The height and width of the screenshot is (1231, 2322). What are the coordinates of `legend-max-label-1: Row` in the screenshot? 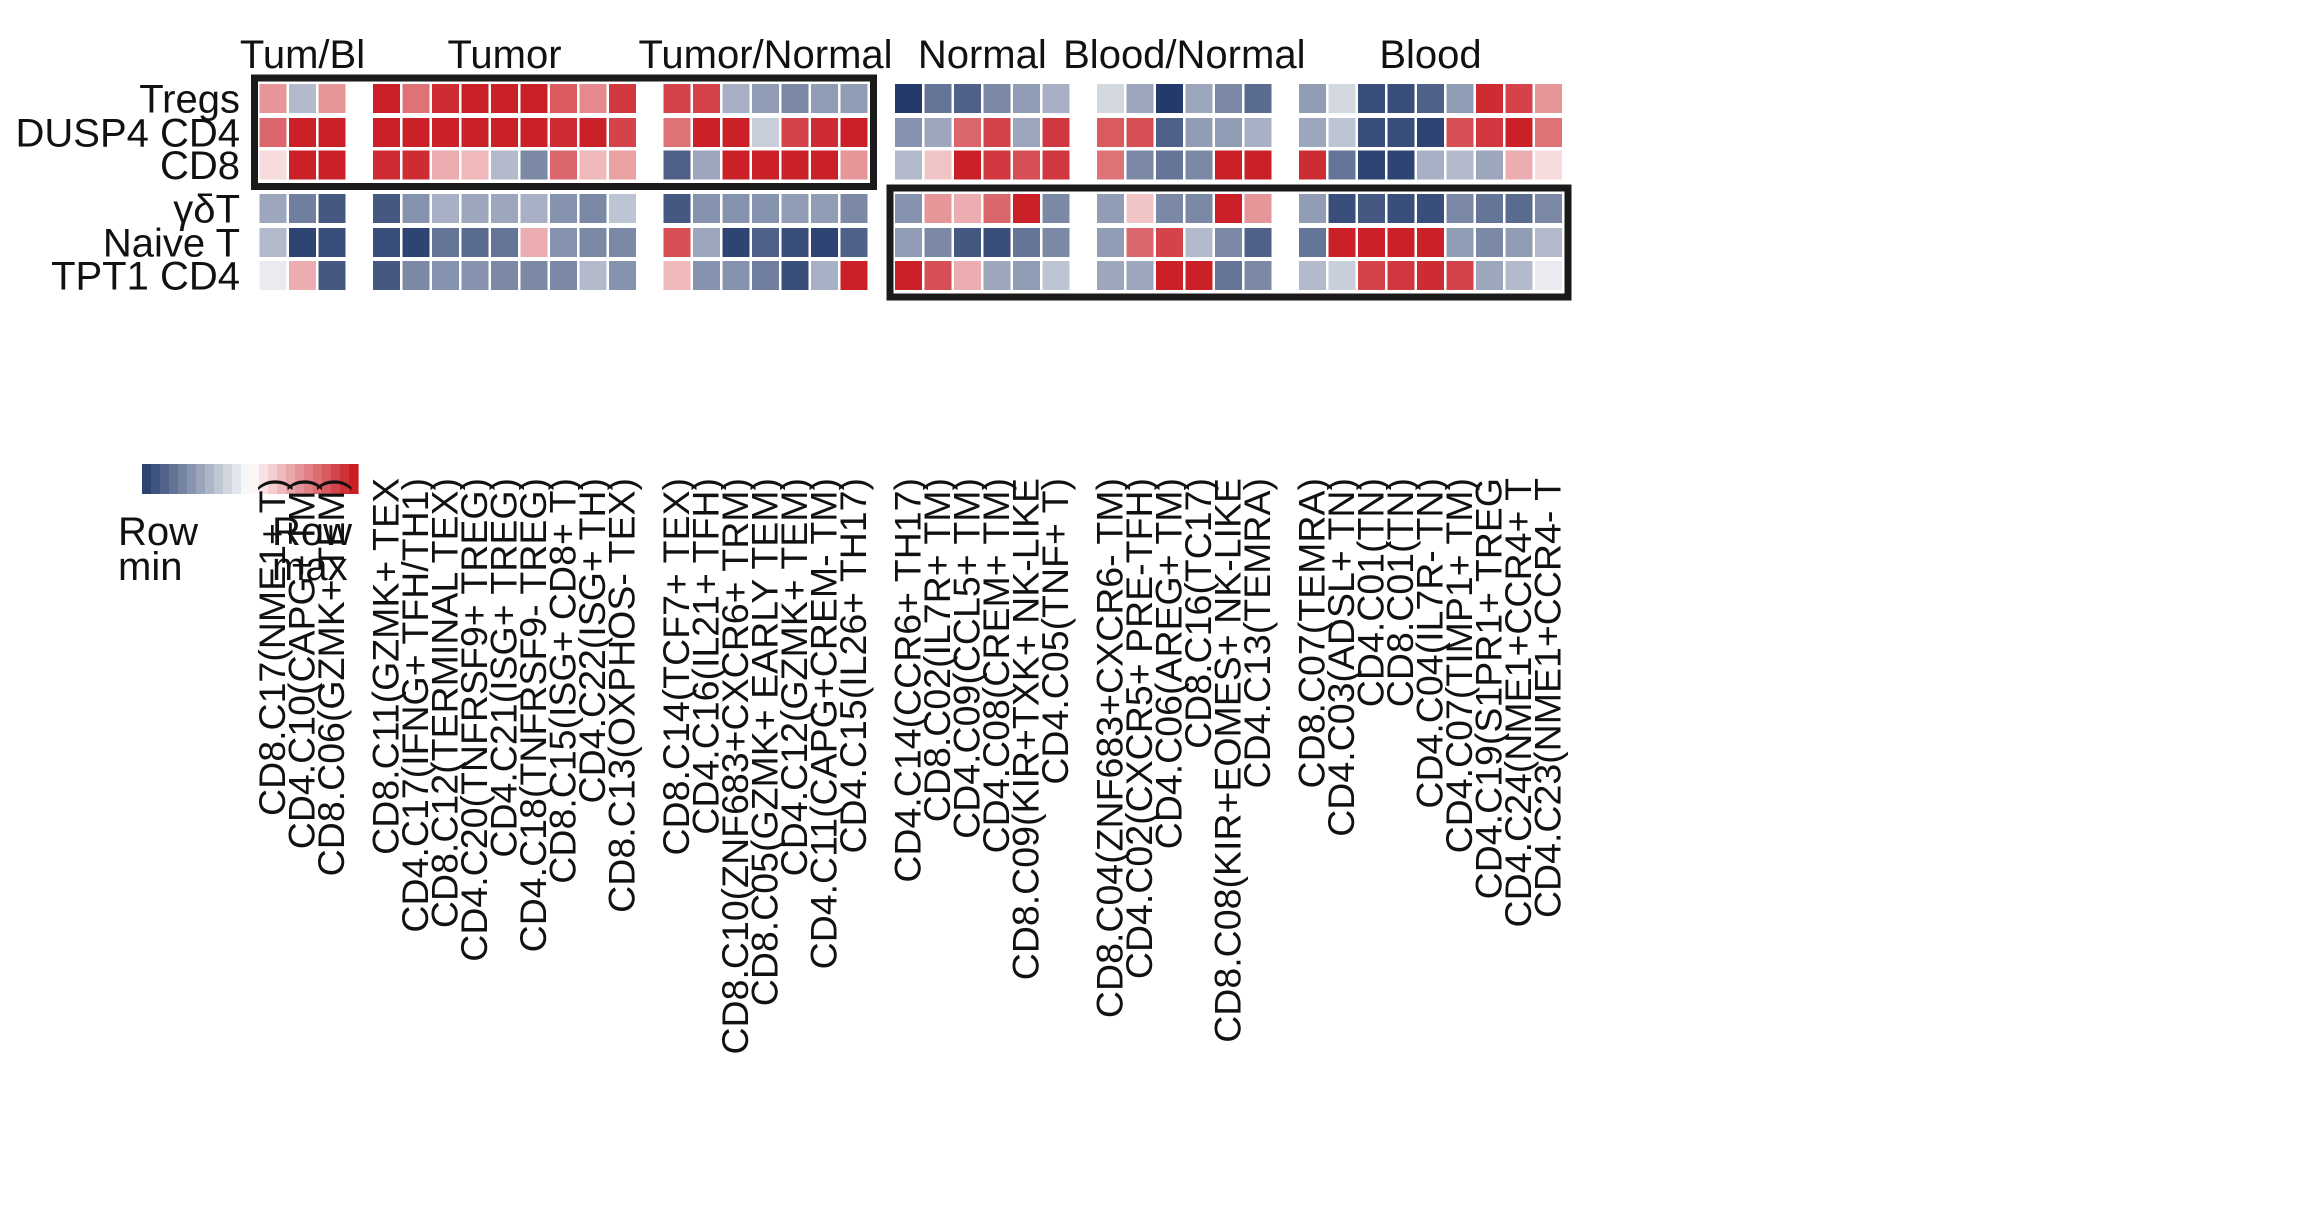 It's located at (312, 532).